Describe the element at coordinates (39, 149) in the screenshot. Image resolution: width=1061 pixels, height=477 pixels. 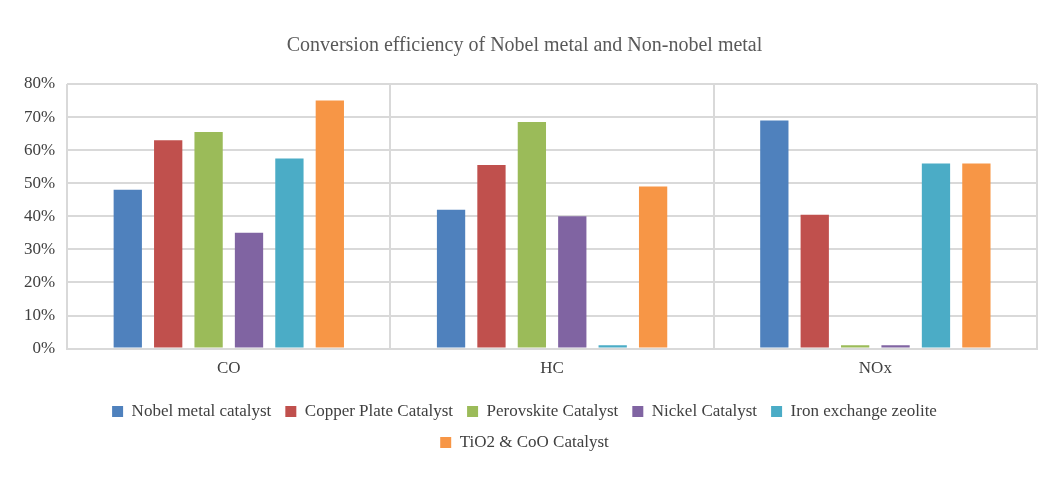
I see `y-tick-label: 60%` at that location.